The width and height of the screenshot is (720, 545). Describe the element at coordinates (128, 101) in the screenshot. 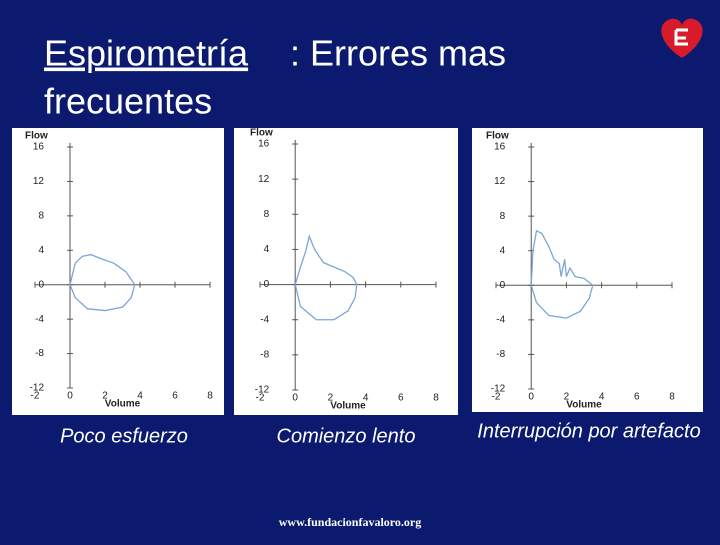

I see `title-line2: frecuentes` at that location.